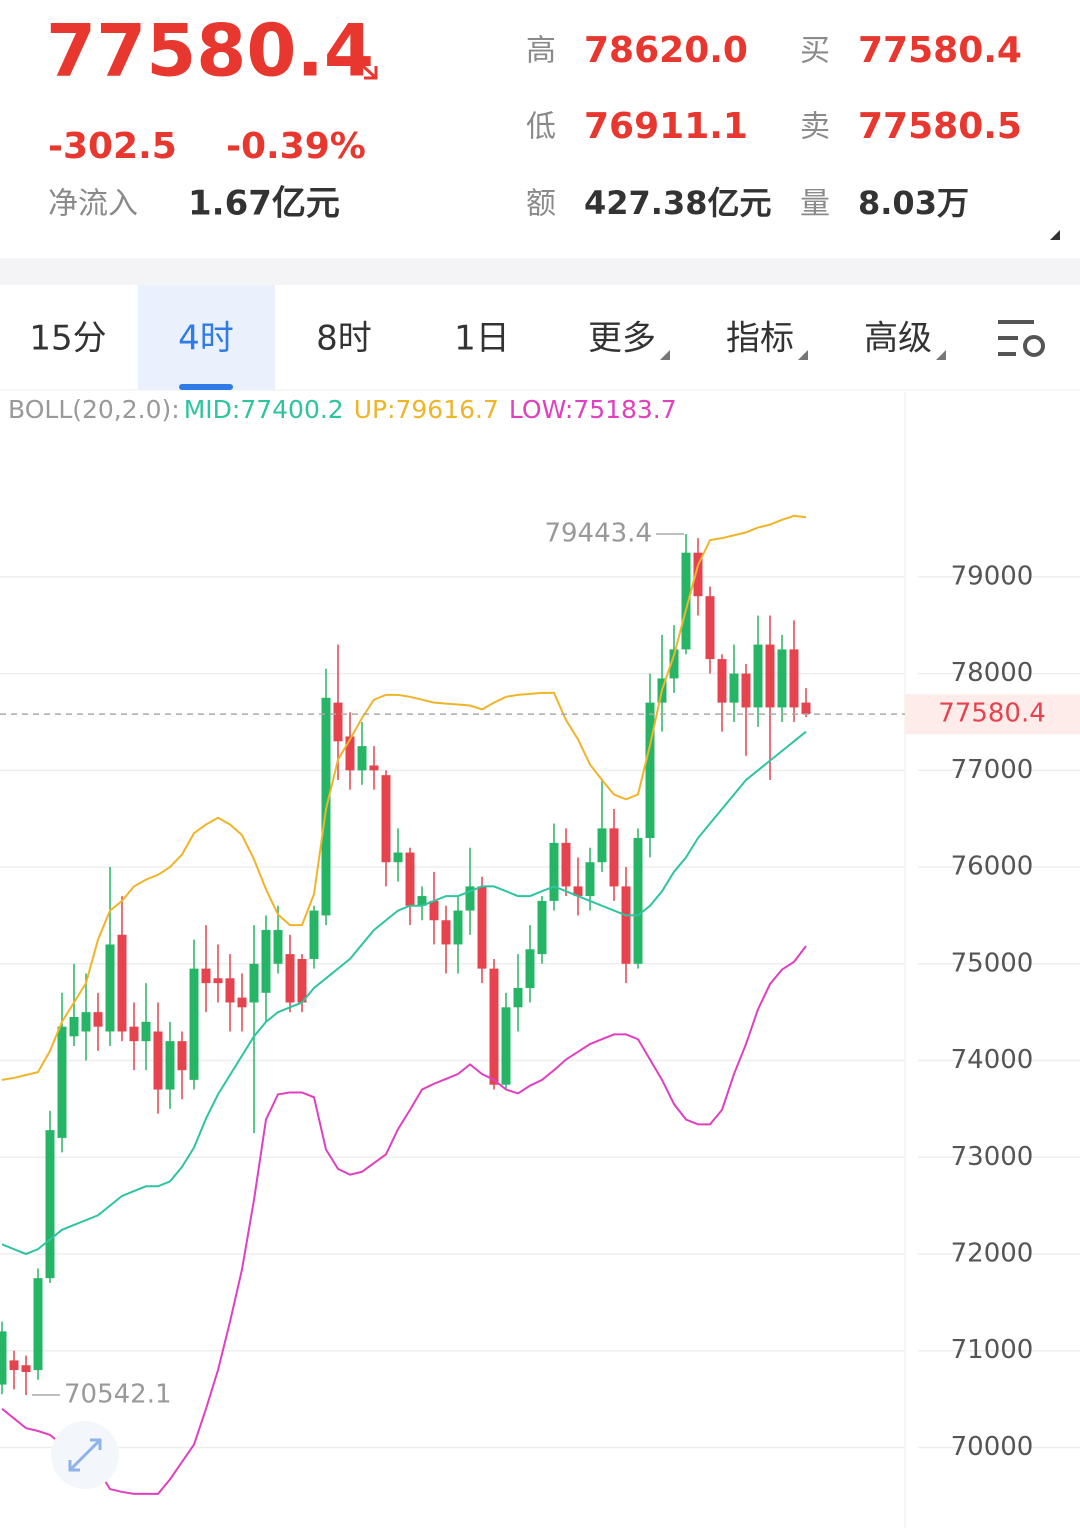 Image resolution: width=1080 pixels, height=1532 pixels. Describe the element at coordinates (67, 339) in the screenshot. I see `tab: 15分` at that location.